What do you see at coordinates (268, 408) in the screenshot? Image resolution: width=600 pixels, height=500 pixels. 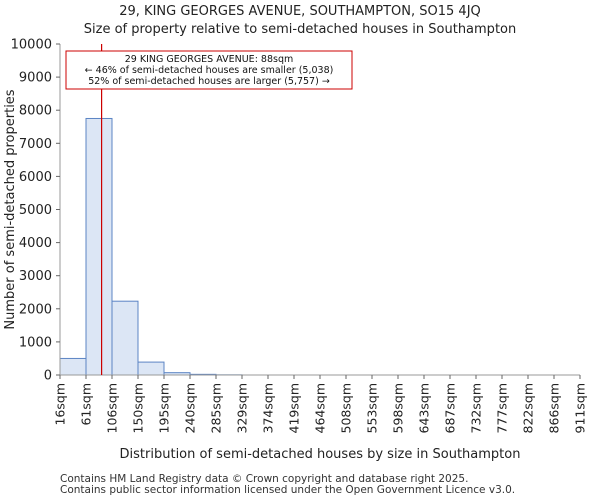 I see `x-tick-label: 374sqm` at bounding box center [268, 408].